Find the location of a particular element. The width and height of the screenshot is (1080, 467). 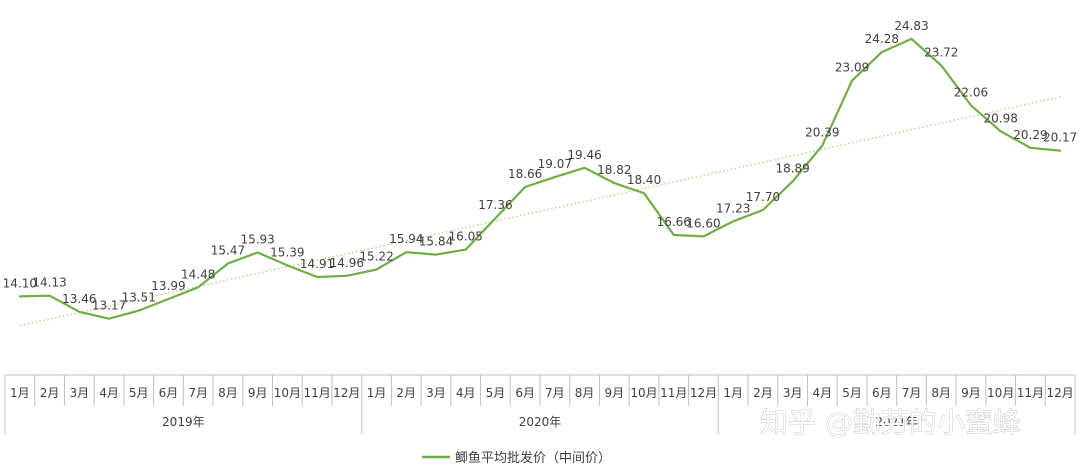

data-label: 14.10 is located at coordinates (20, 283).